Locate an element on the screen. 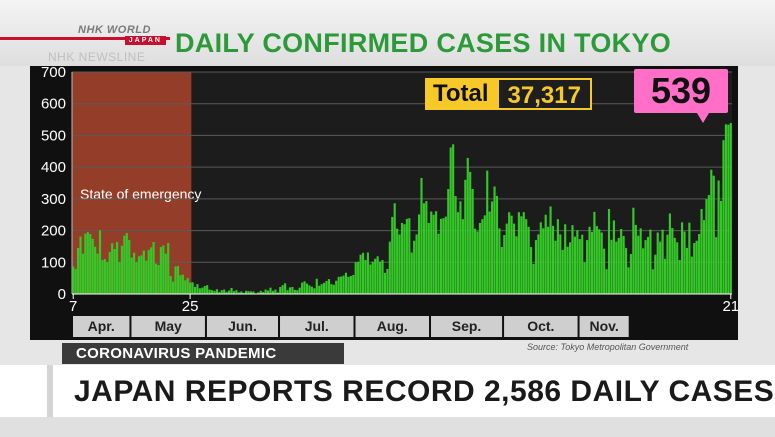  chart-title: DAILY CONFIRMED CASES IN TOKYO is located at coordinates (423, 43).